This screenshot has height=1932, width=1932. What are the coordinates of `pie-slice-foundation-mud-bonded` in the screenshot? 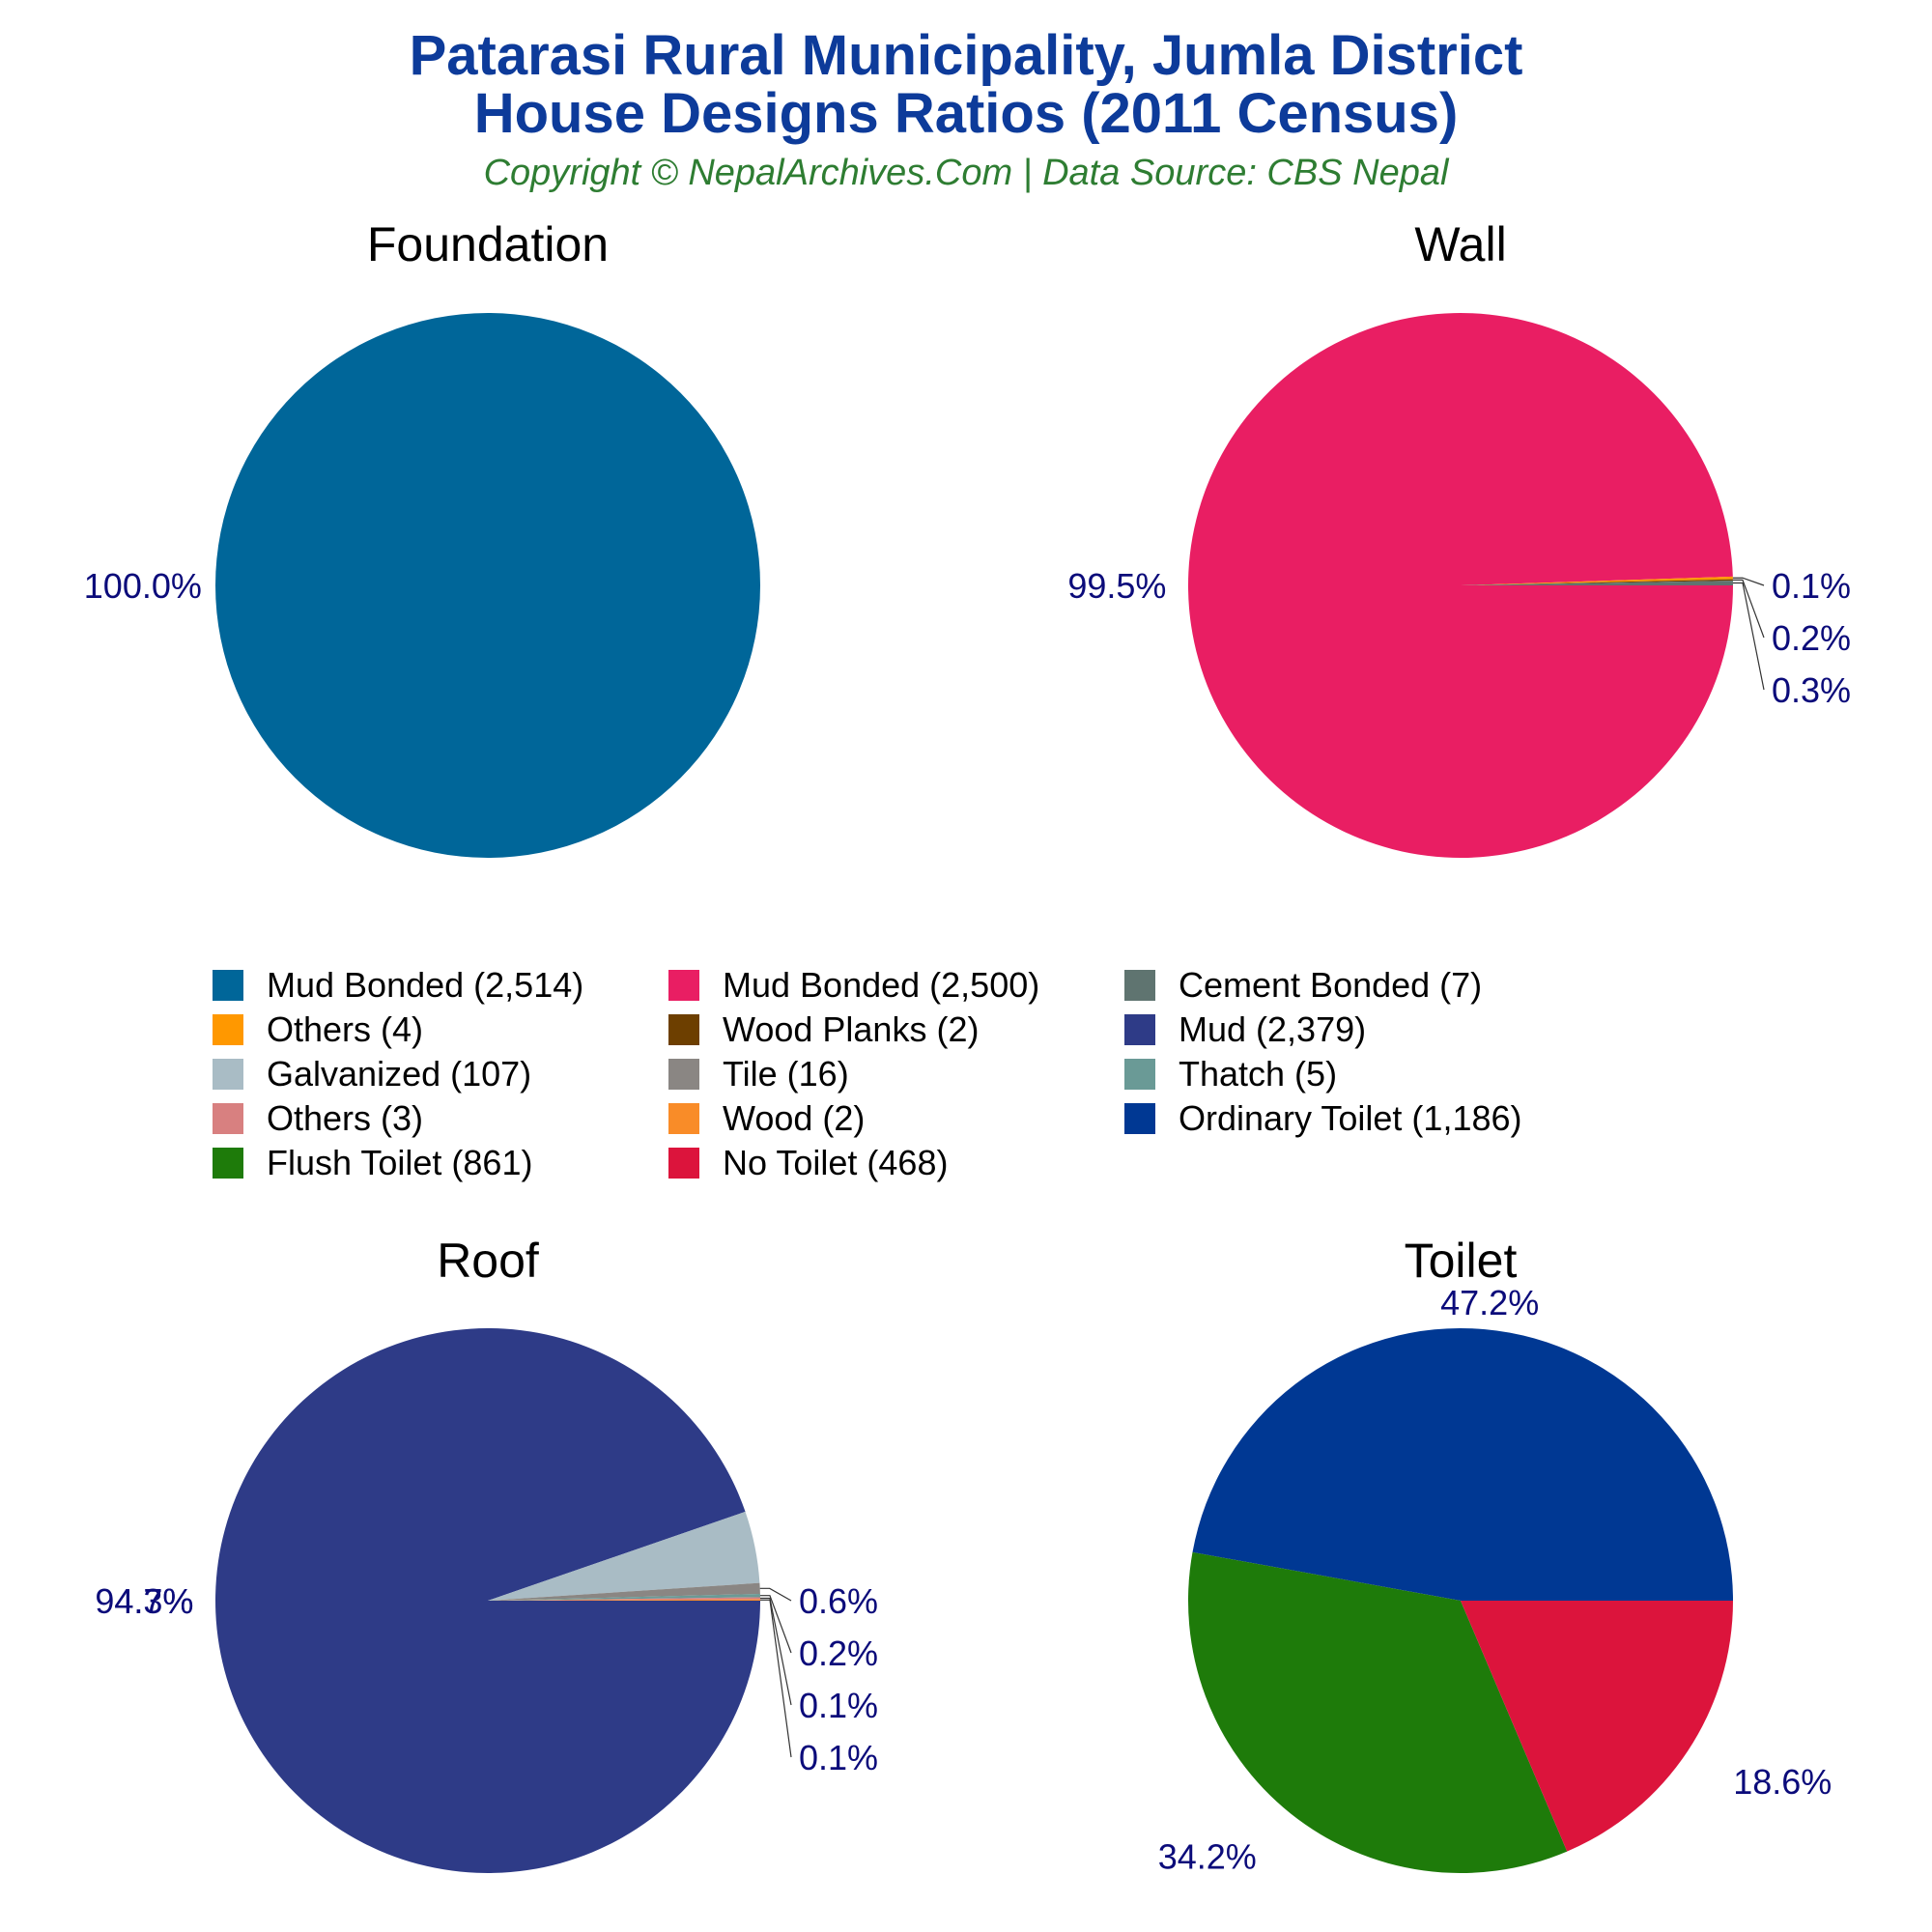 It's located at (487, 585).